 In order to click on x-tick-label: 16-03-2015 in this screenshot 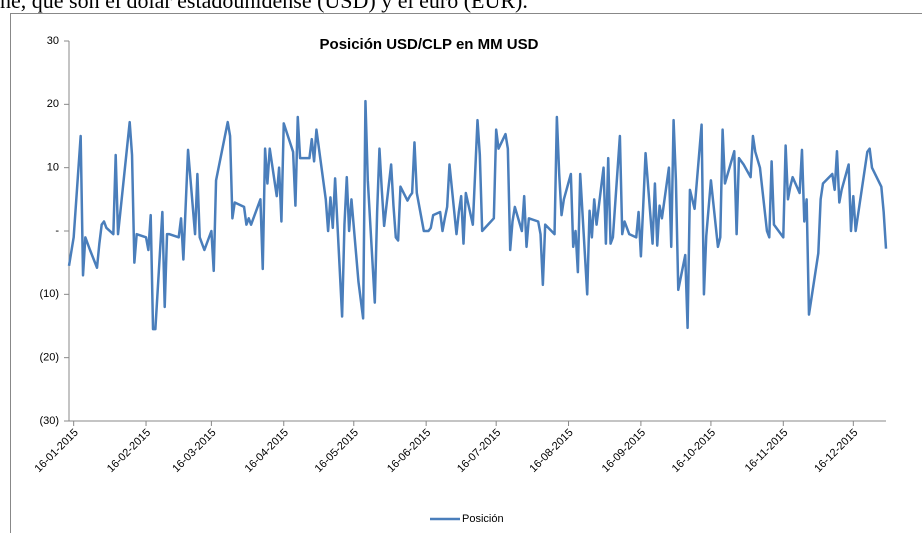, I will do `click(194, 451)`.